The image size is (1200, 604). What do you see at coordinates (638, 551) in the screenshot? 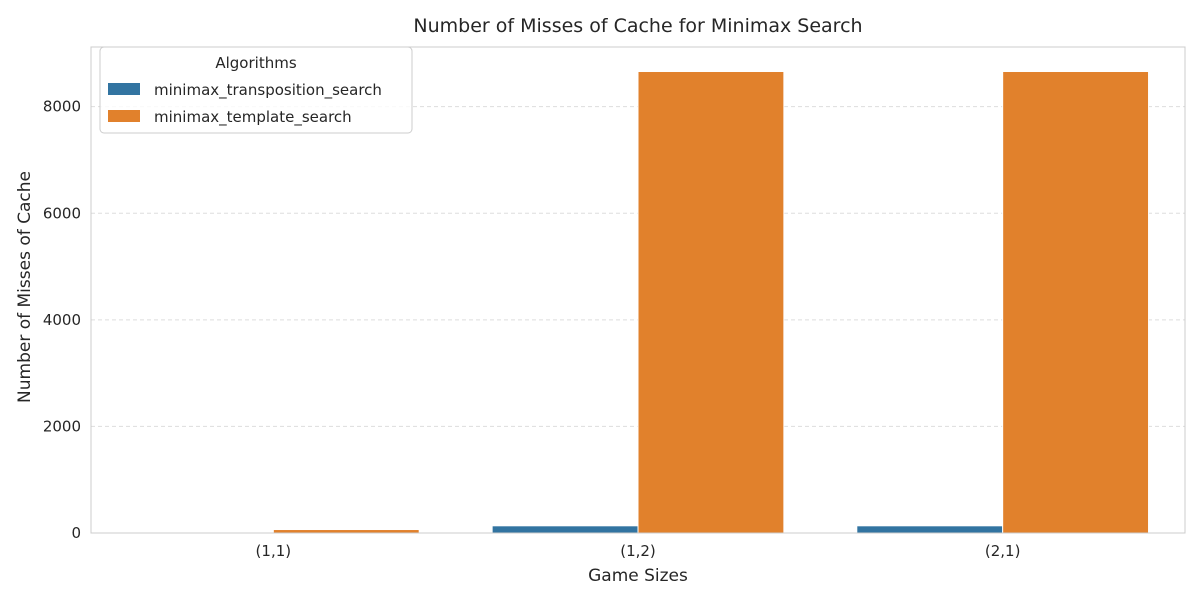
I see `x-tick-label: (1,2)` at bounding box center [638, 551].